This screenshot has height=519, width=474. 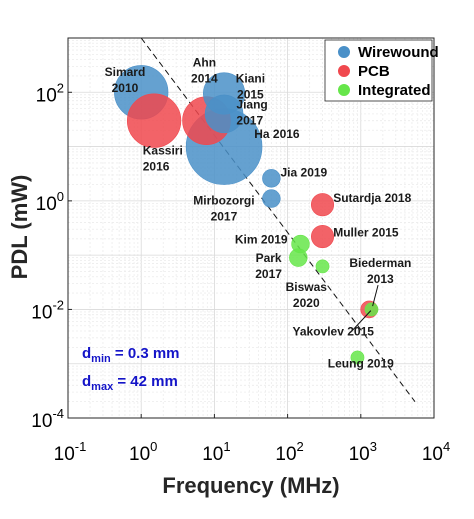 What do you see at coordinates (323, 205) in the screenshot?
I see `bubble-sutardja-2018` at bounding box center [323, 205].